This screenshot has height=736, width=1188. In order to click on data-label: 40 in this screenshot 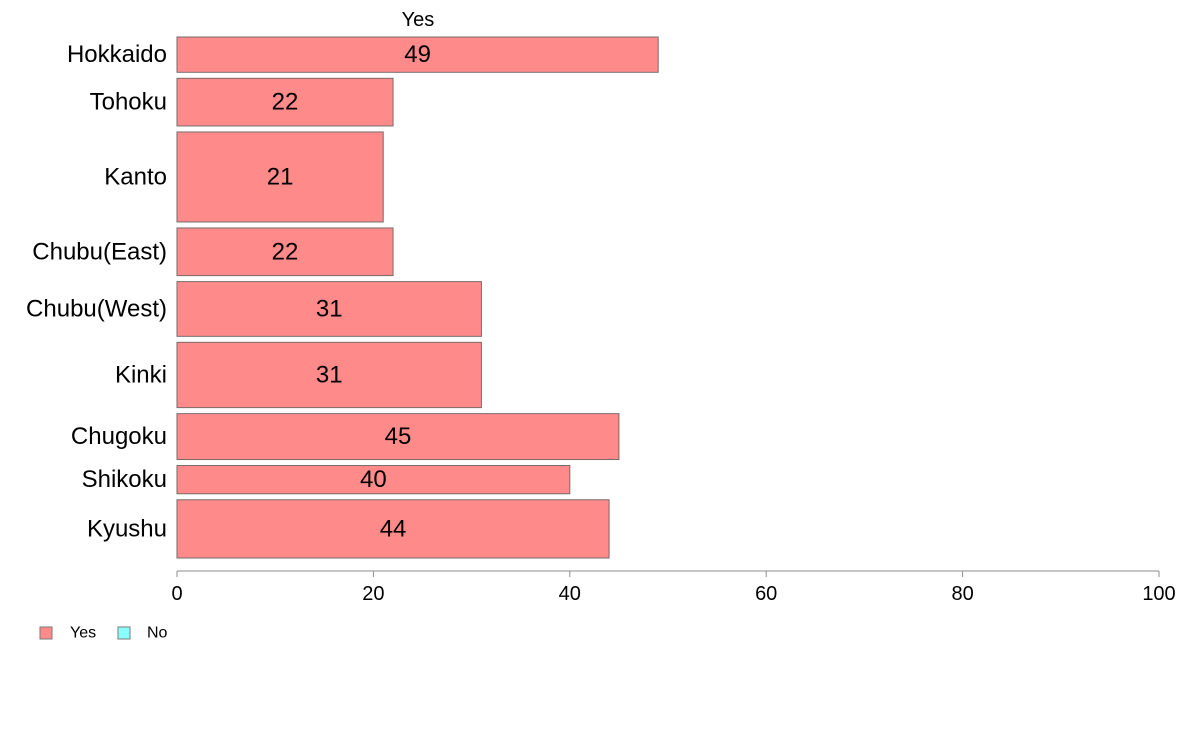, I will do `click(373, 479)`.